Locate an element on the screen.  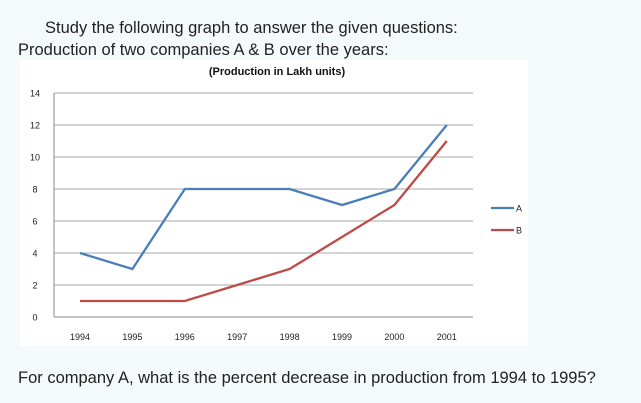
x-tick-label: 2000 is located at coordinates (394, 337).